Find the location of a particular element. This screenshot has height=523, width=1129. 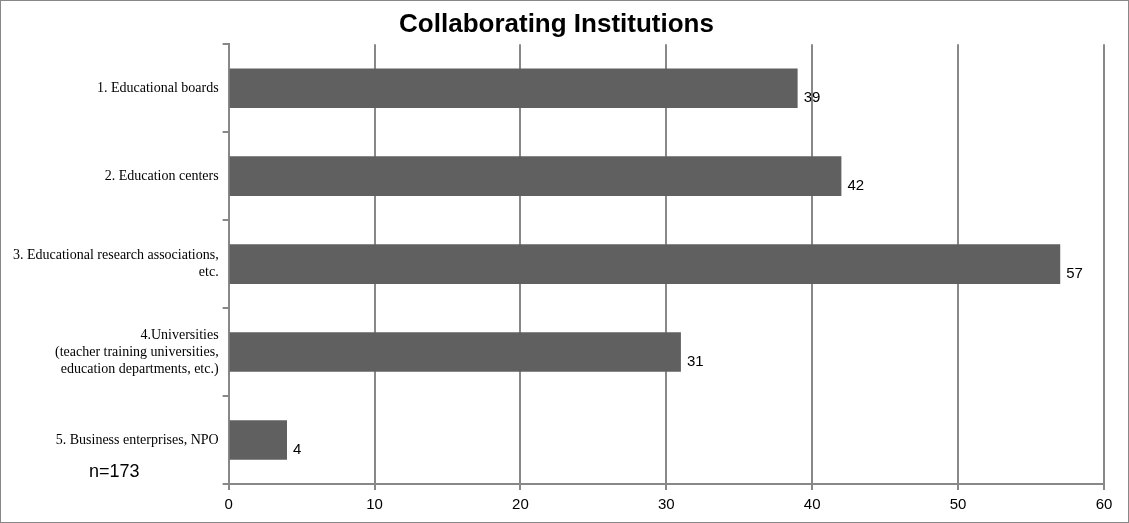

data-label: 57 is located at coordinates (1074, 273).